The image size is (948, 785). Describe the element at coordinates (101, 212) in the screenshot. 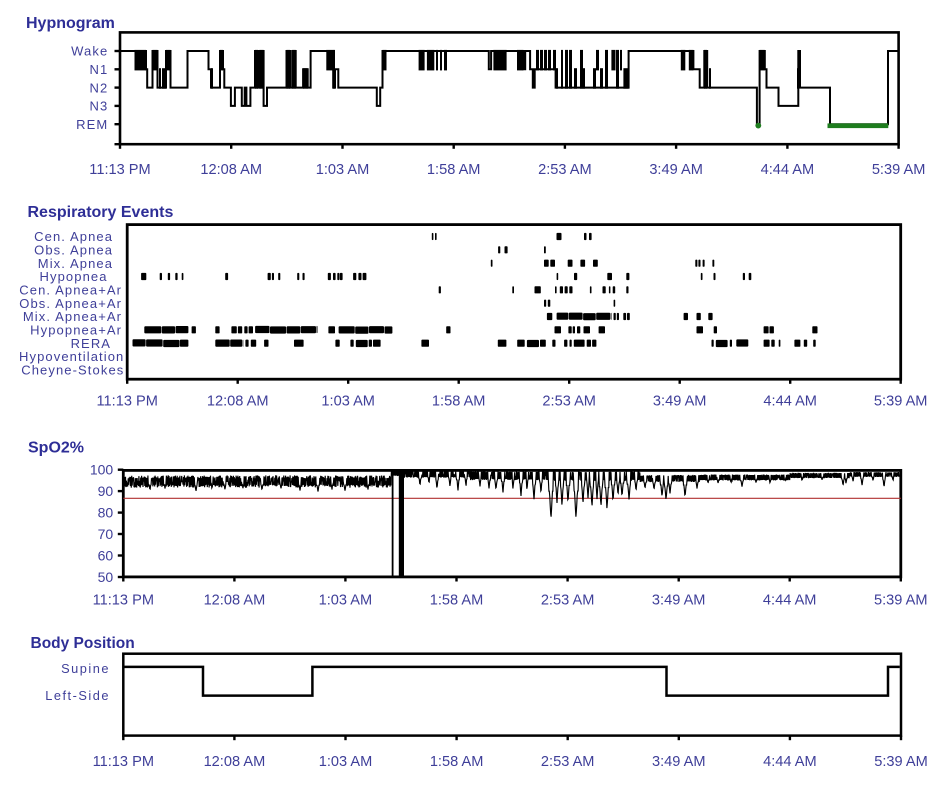

I see `svg-text: Respiratory Events` at that location.